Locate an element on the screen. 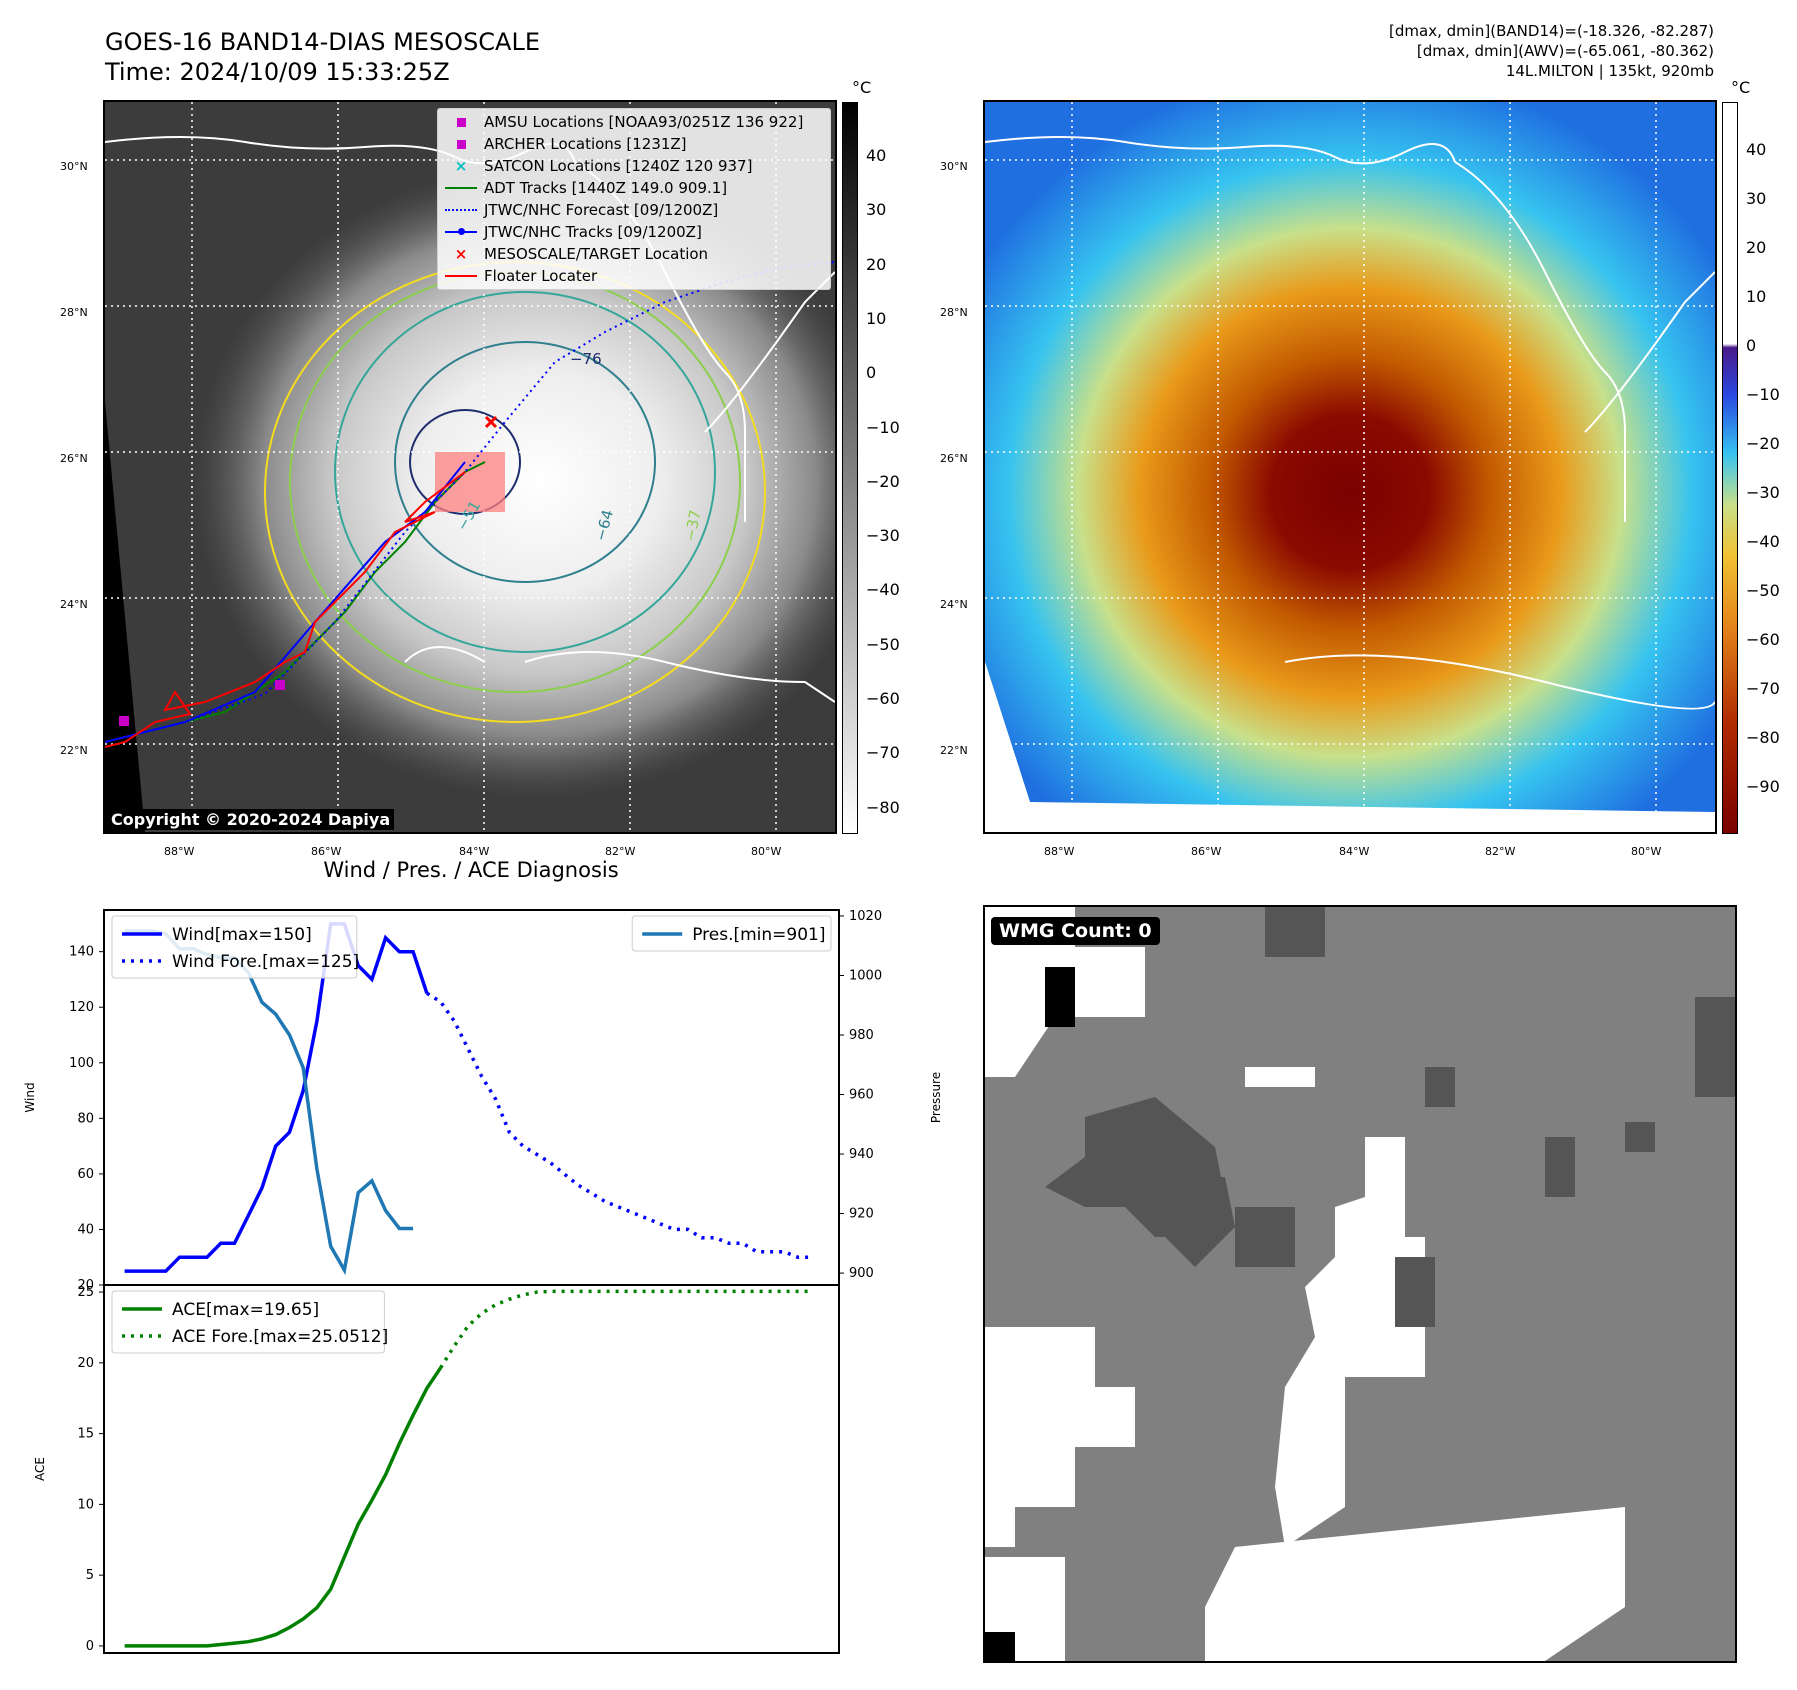 The image size is (1797, 1690). legend-item: ADT Tracks [1440Z 149.0 909.1] is located at coordinates (634, 188).